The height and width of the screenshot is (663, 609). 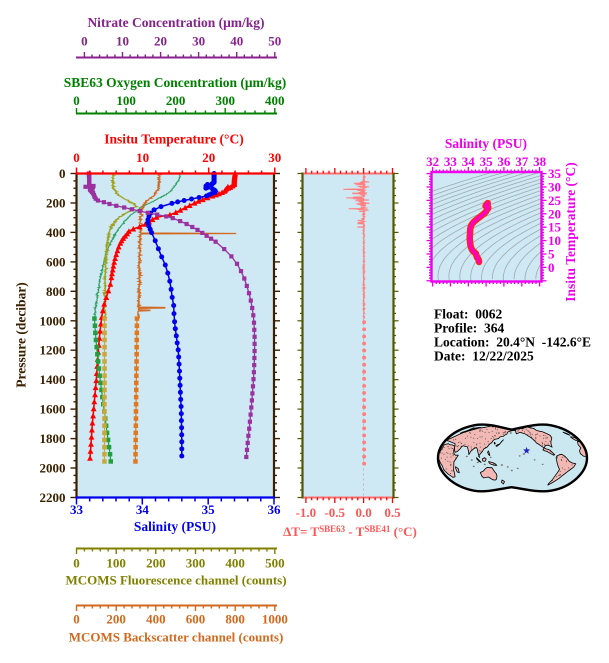 I want to click on svg-text: -0.5, so click(x=334, y=512).